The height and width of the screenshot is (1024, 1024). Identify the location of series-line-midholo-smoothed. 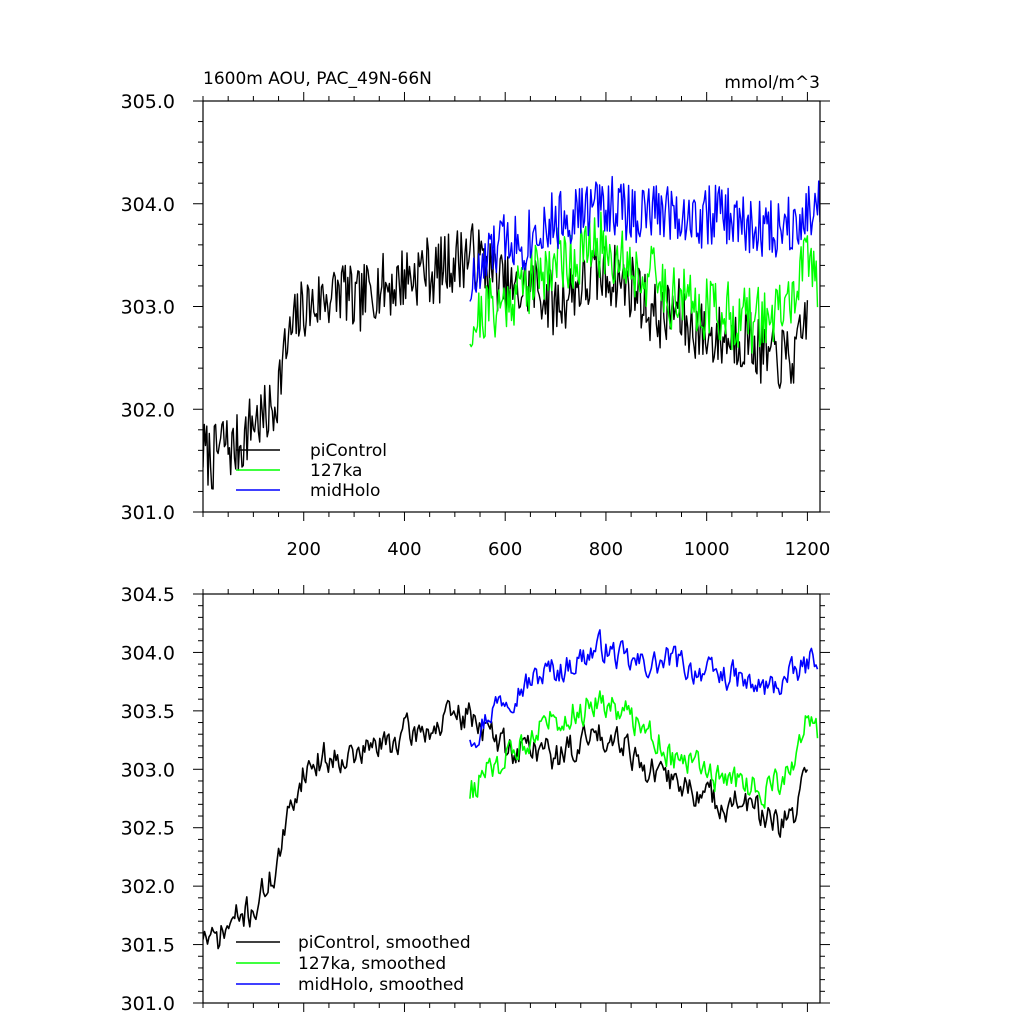
(644, 689).